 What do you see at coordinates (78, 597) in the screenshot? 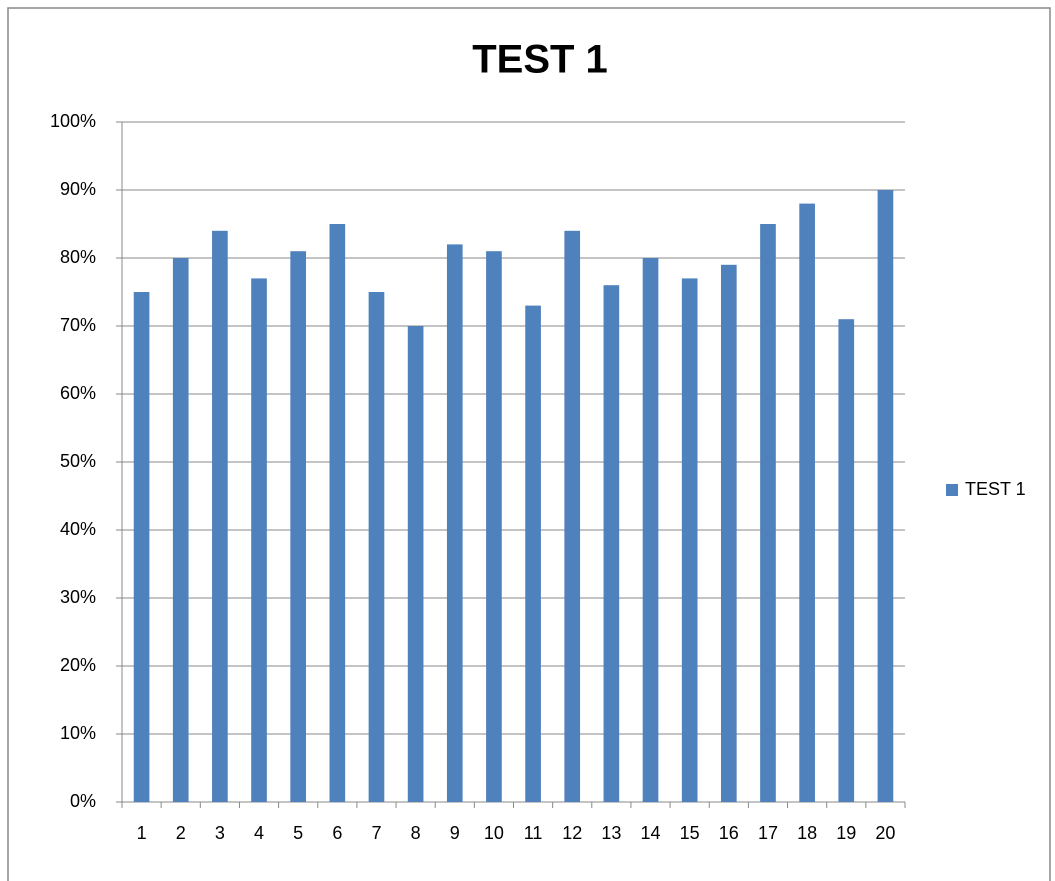
I see `y-tick-label: 30%` at bounding box center [78, 597].